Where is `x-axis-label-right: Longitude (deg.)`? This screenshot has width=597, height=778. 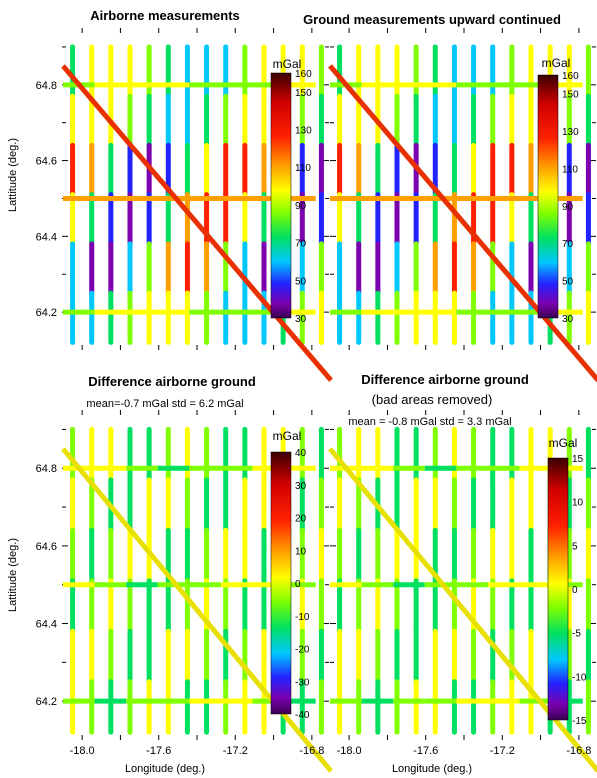 x-axis-label-right: Longitude (deg.) is located at coordinates (432, 769).